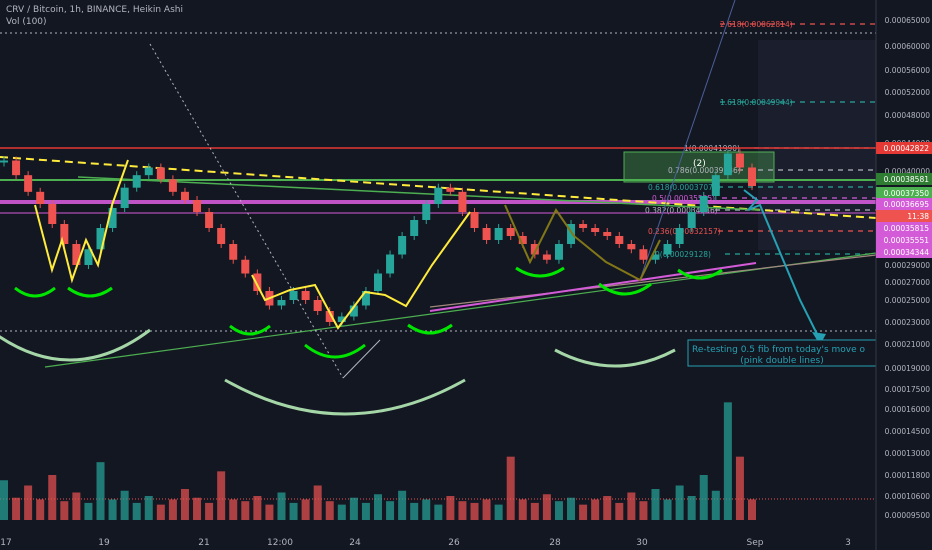 The image size is (932, 550). What do you see at coordinates (908, 46) in the screenshot?
I see `y-tick-label: 0.00060000` at bounding box center [908, 46].